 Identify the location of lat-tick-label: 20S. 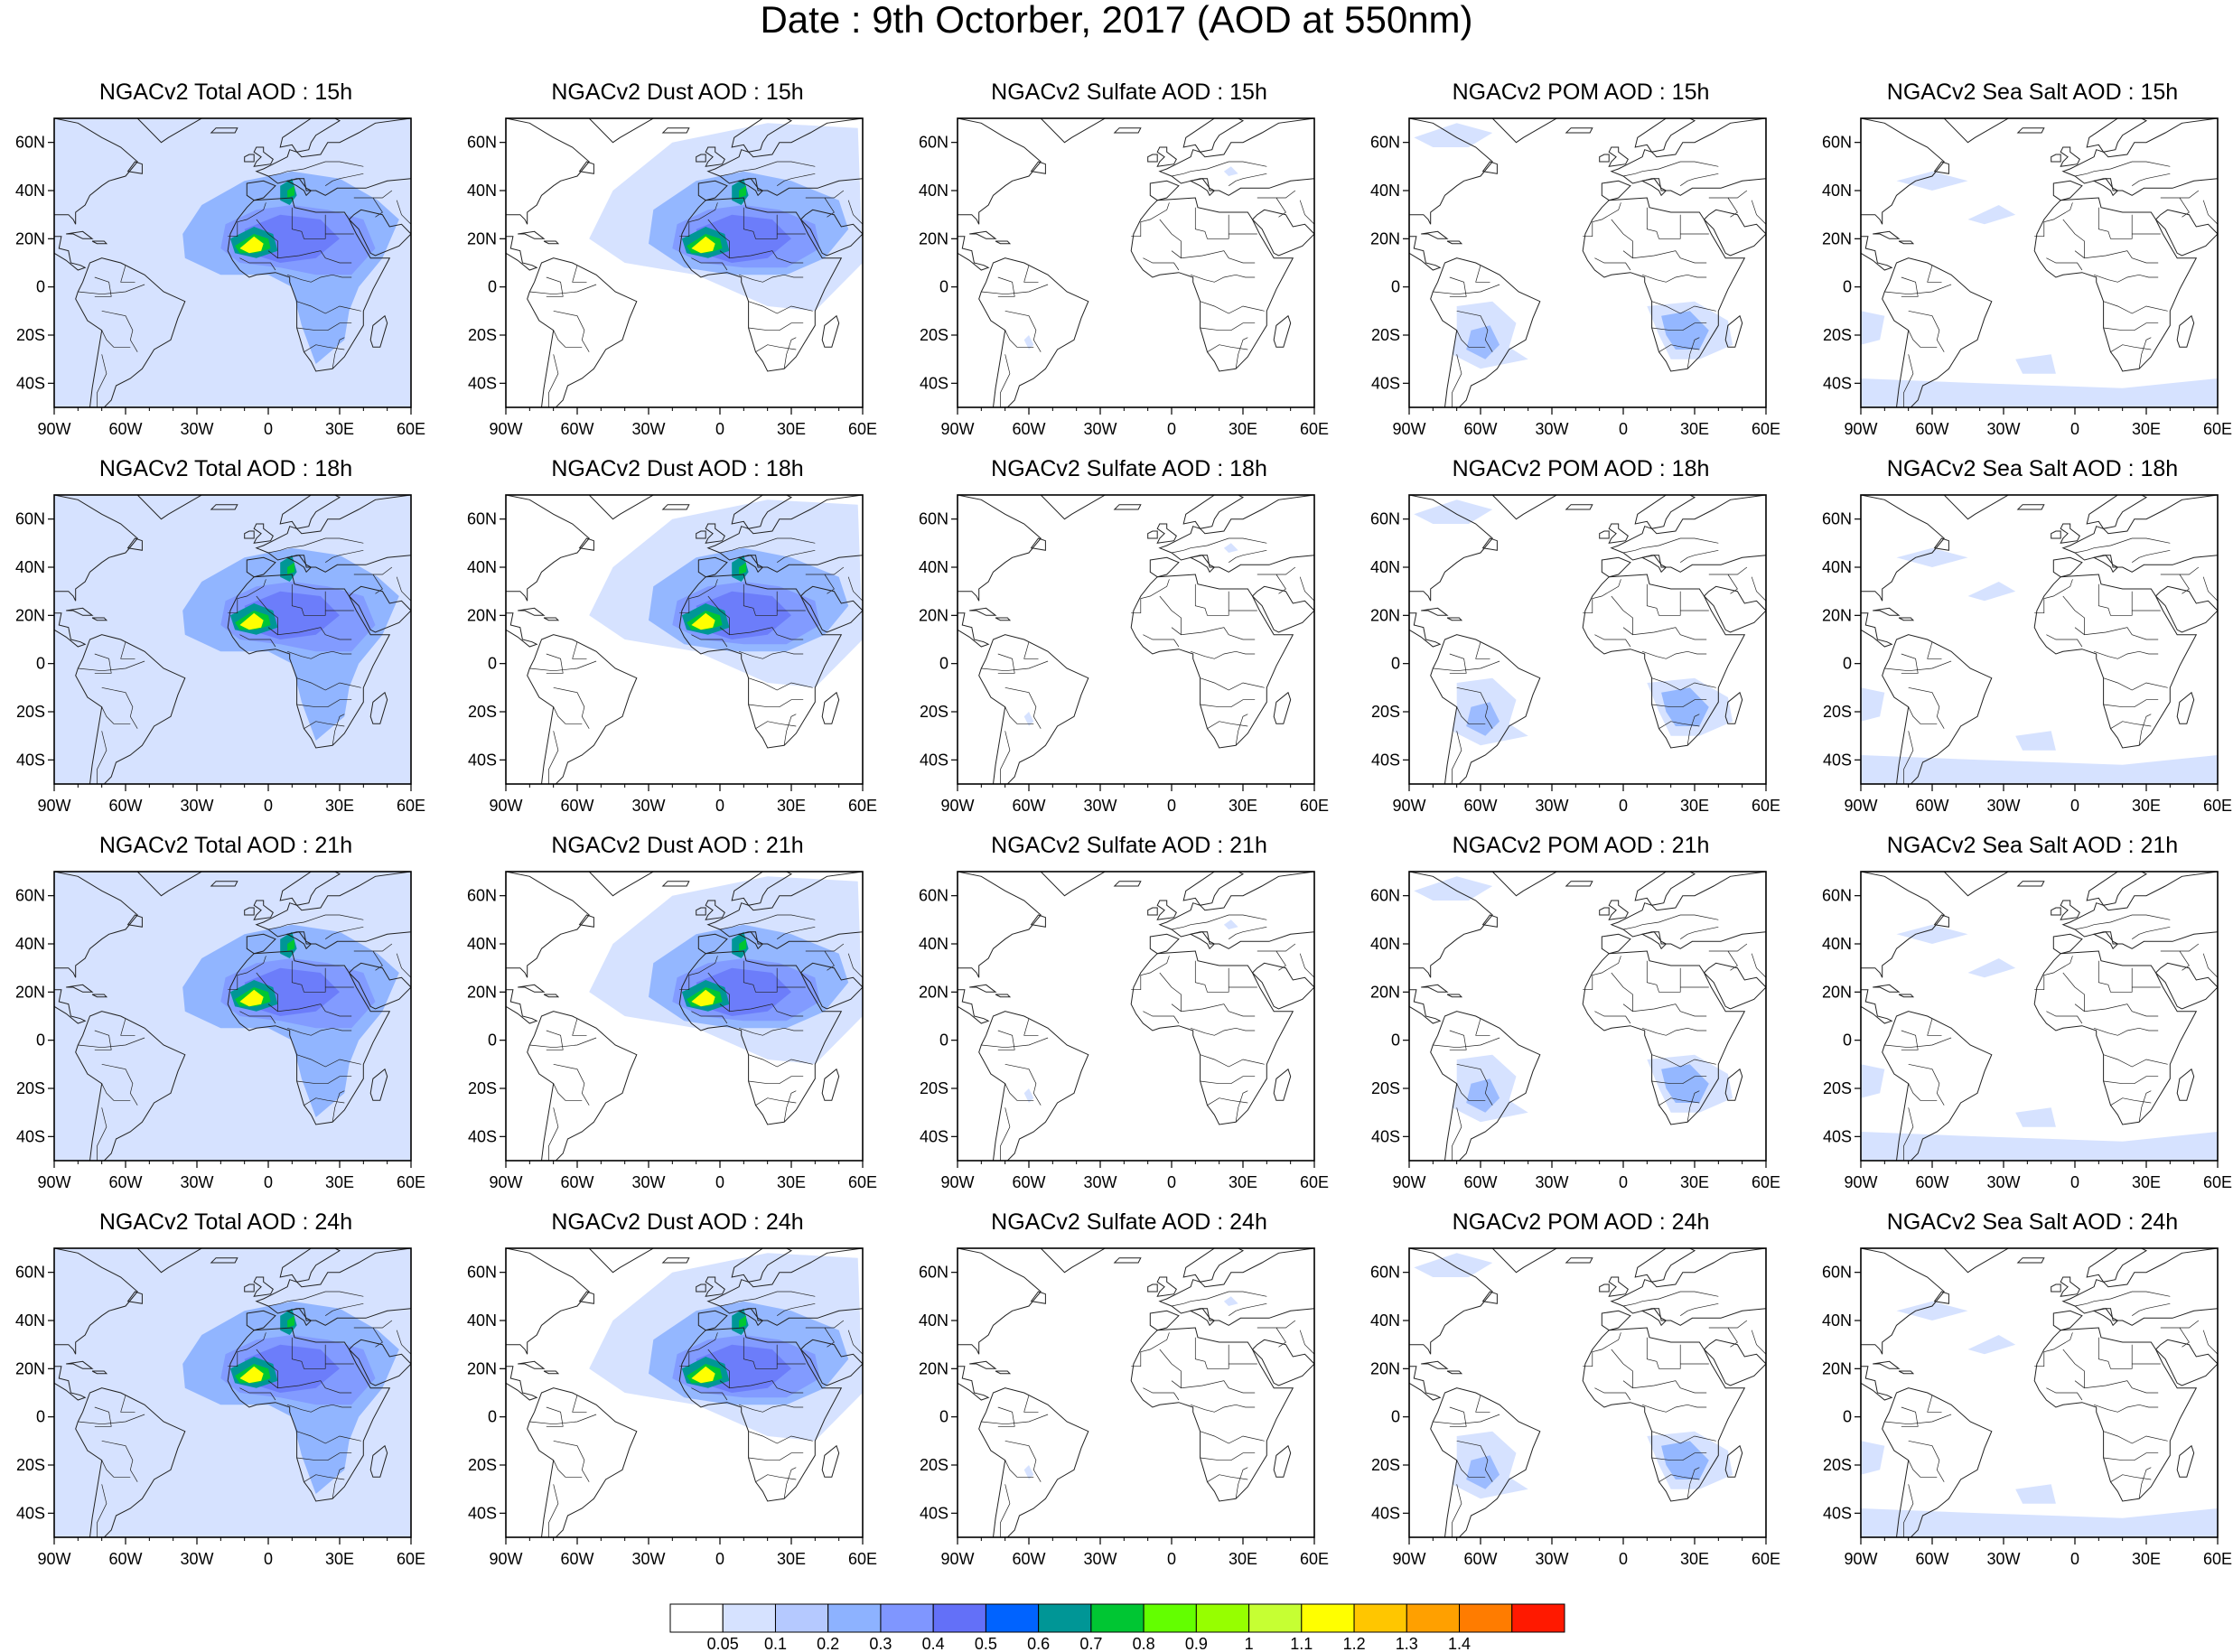
(1385, 712).